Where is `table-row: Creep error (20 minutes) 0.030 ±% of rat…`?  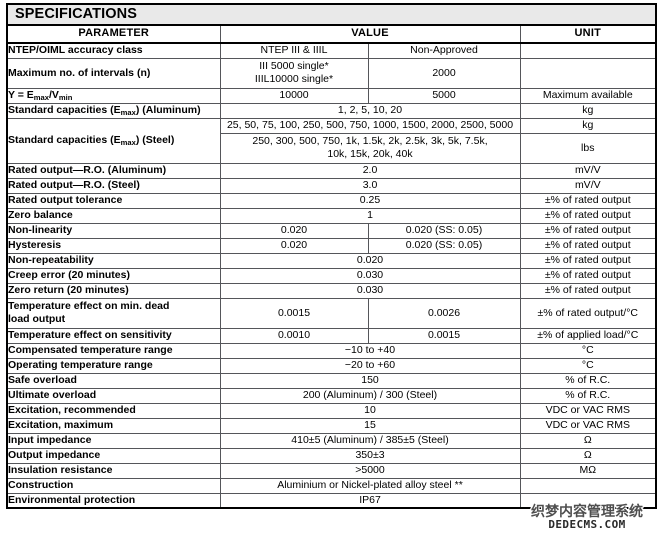
table-row: Creep error (20 minutes) 0.030 ±% of rat… is located at coordinates (331, 275).